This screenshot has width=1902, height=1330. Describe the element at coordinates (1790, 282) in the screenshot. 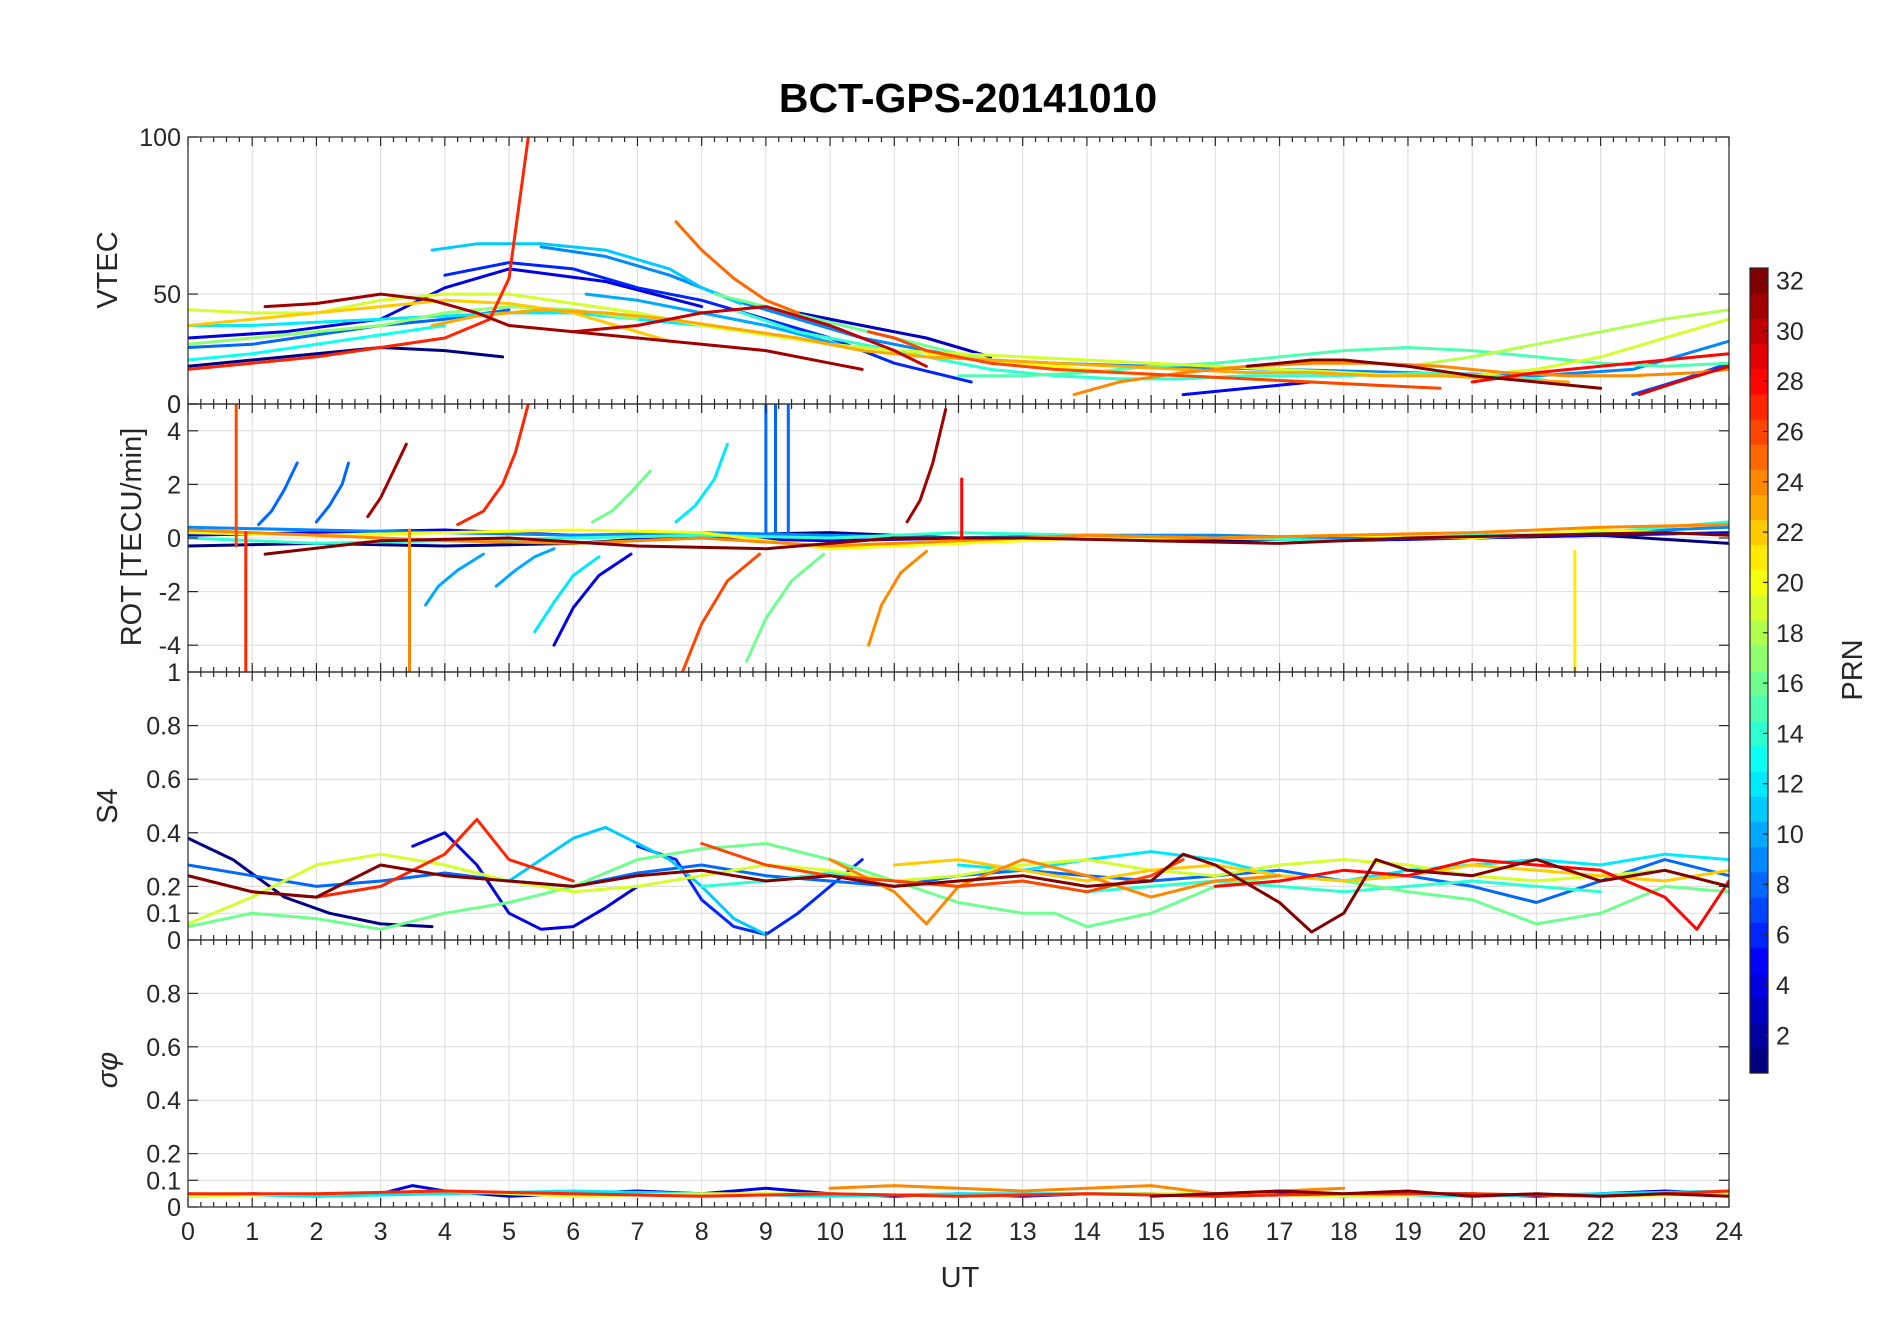

I see `colorbar-tick-label: 32` at that location.